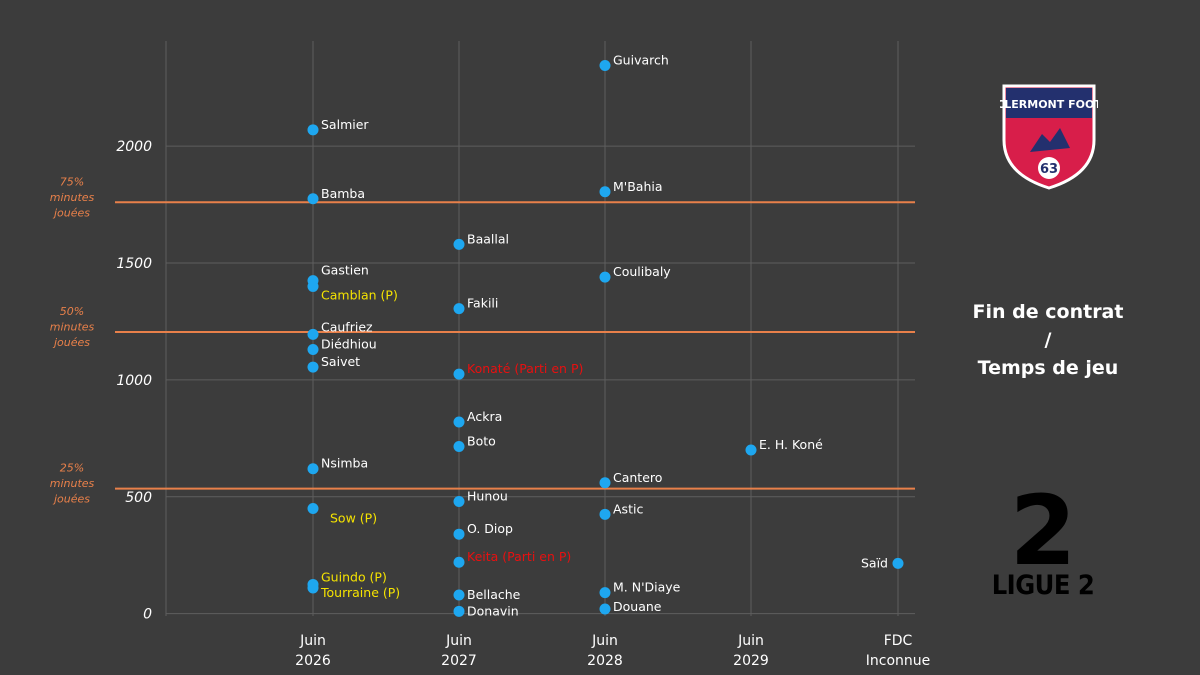 The image size is (1200, 675). What do you see at coordinates (642, 271) in the screenshot?
I see `point-label: Coulibaly` at bounding box center [642, 271].